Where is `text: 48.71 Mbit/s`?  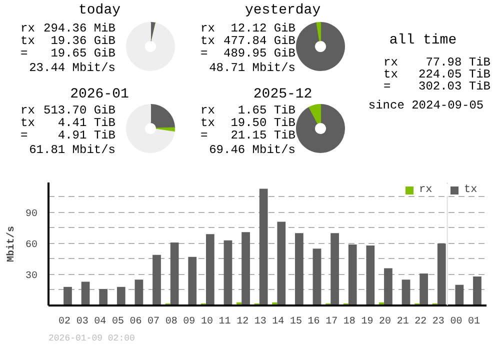 text: 48.71 Mbit/s is located at coordinates (252, 68).